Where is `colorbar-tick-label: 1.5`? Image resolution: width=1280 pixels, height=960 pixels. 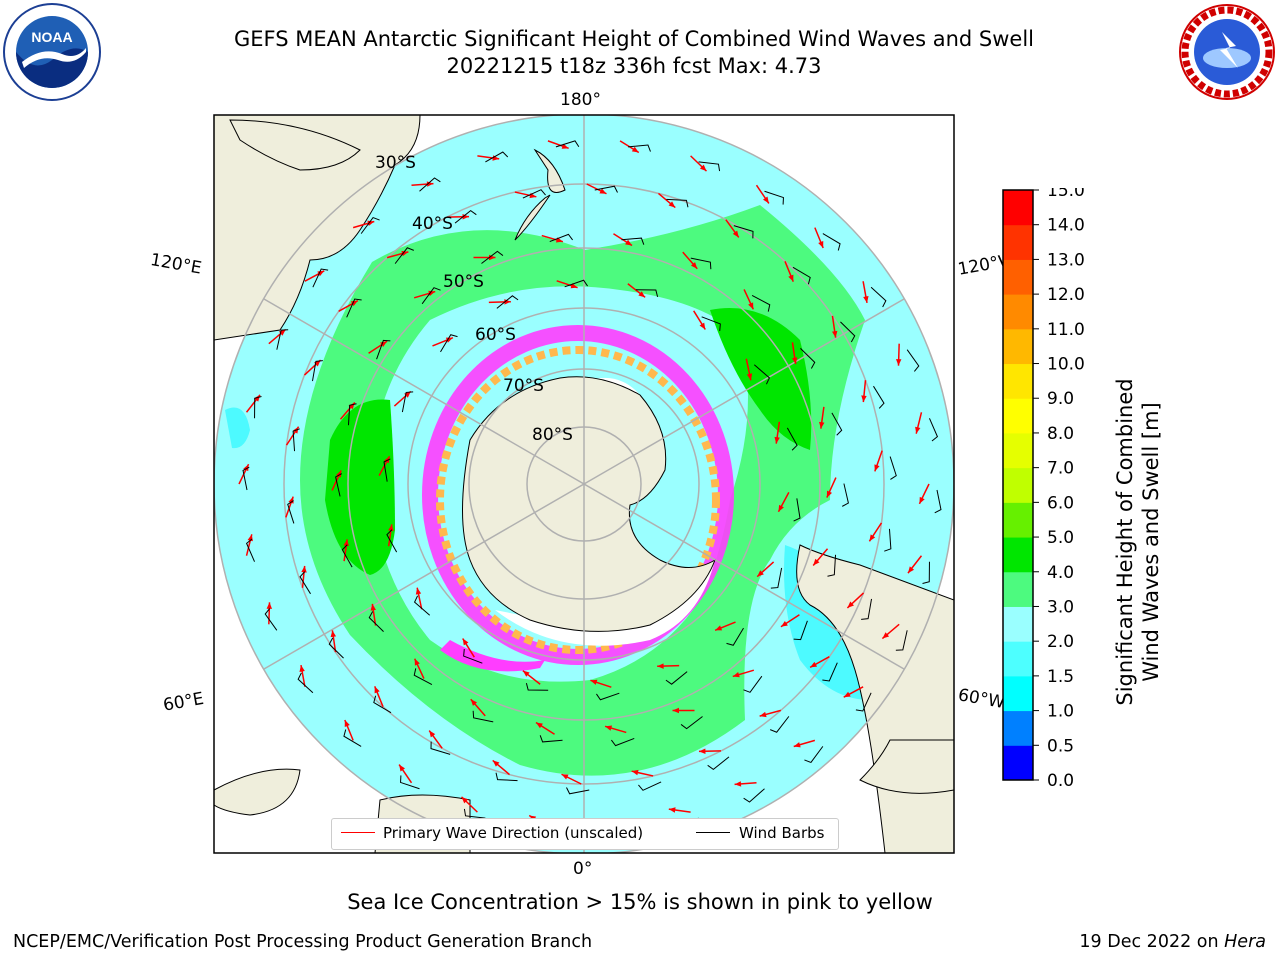 colorbar-tick-label: 1.5 is located at coordinates (1060, 677).